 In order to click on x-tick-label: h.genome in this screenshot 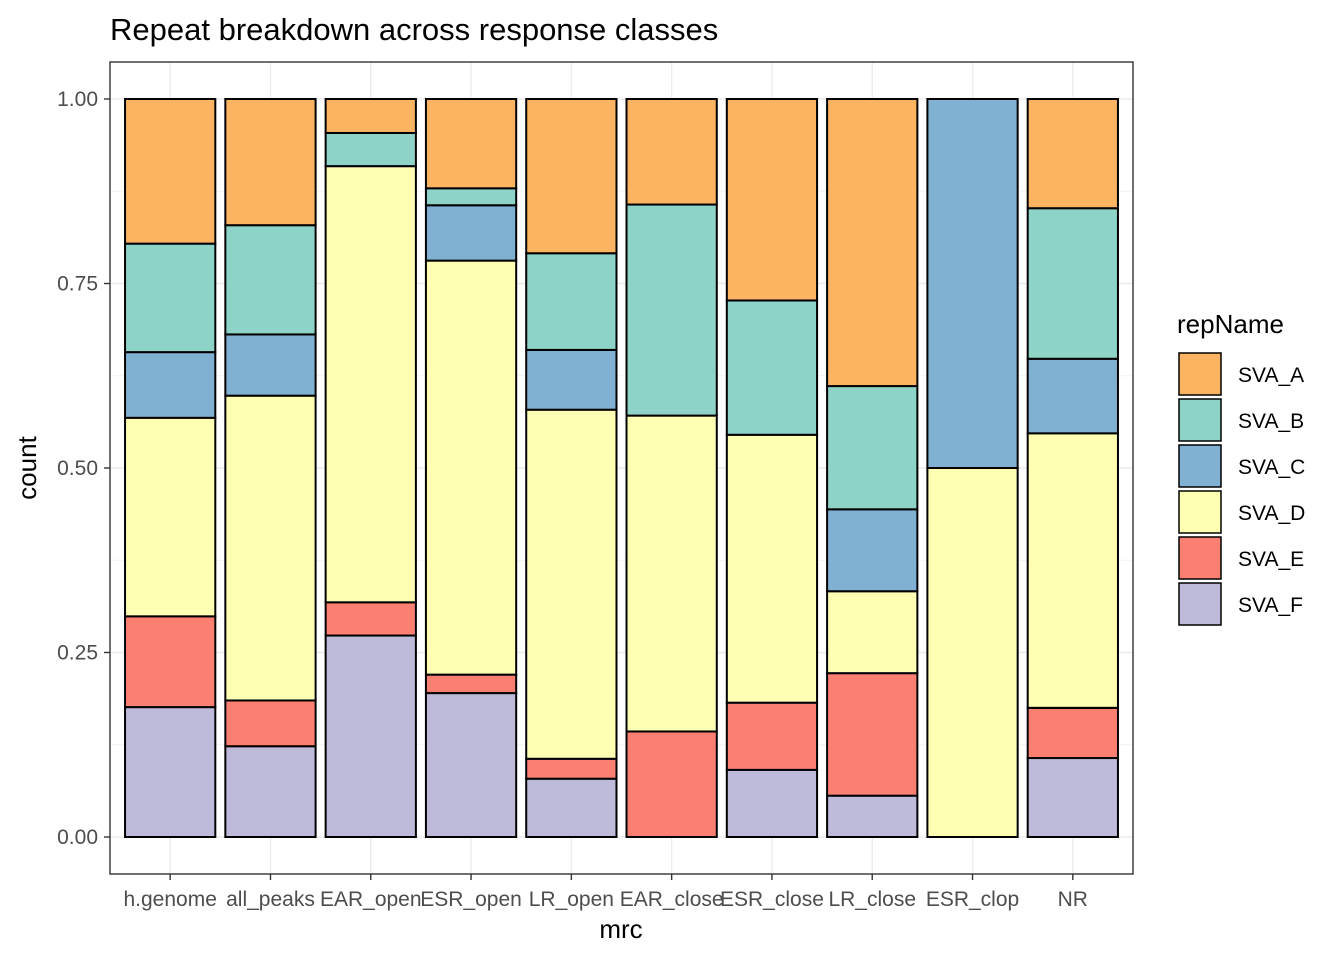, I will do `click(169, 899)`.